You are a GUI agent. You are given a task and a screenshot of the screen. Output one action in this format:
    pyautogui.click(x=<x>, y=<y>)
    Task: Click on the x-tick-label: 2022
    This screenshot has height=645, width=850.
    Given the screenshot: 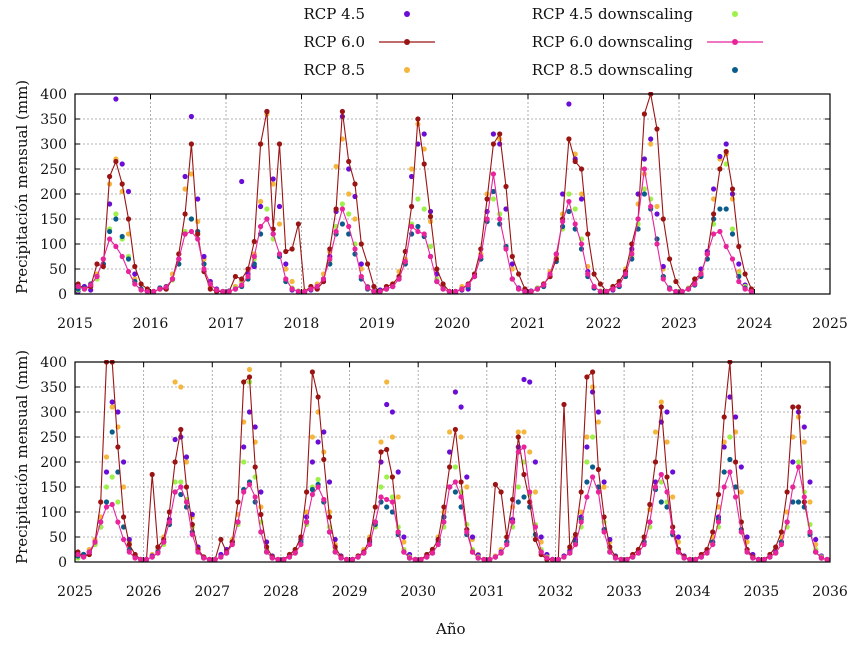 What is the action you would take?
    pyautogui.click(x=604, y=324)
    